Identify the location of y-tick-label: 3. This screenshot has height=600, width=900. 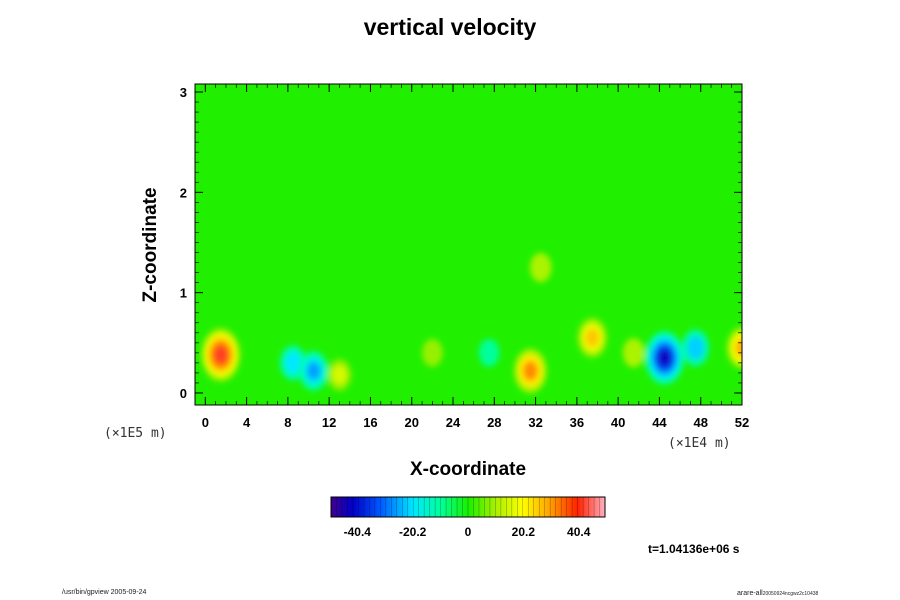
(183, 92).